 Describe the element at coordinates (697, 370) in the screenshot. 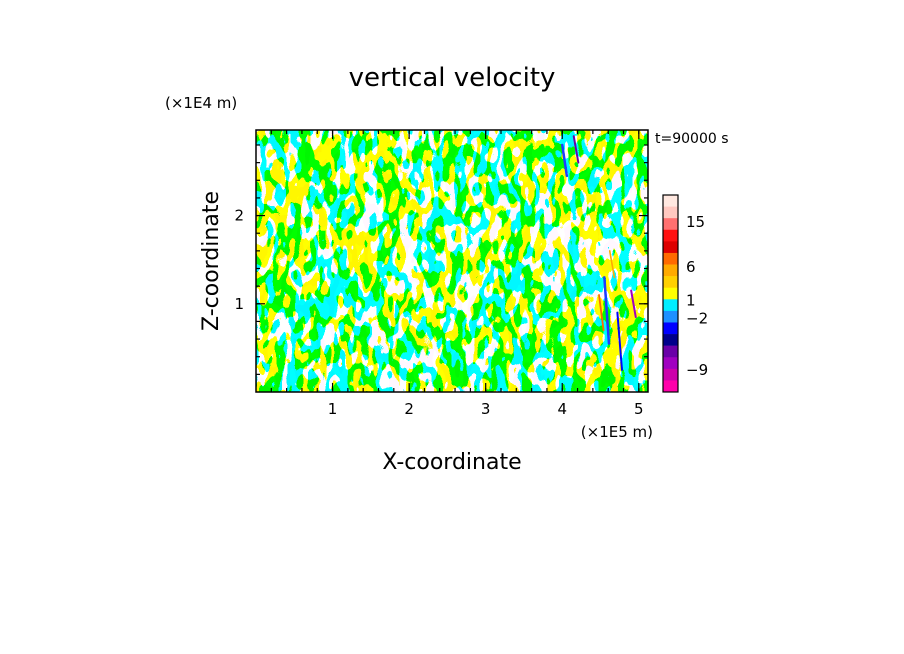

I see `colorbar-label: −9` at that location.